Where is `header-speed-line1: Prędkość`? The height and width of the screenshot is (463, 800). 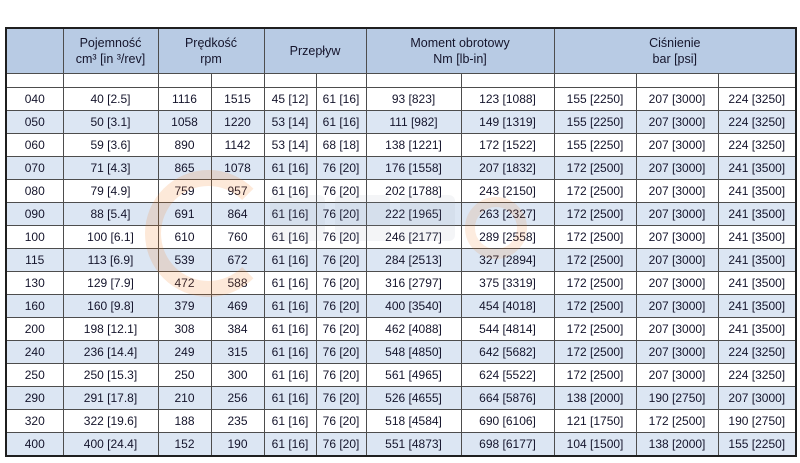 header-speed-line1: Prędkość is located at coordinates (211, 42).